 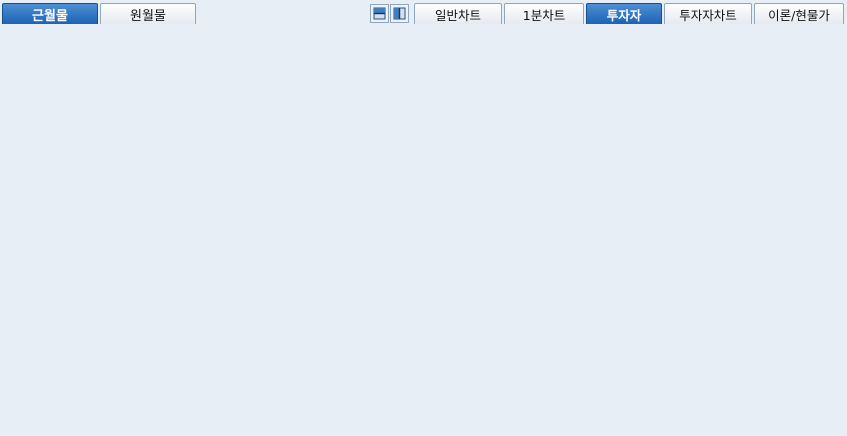 What do you see at coordinates (148, 13) in the screenshot?
I see `contract-tab-1: 원월물` at bounding box center [148, 13].